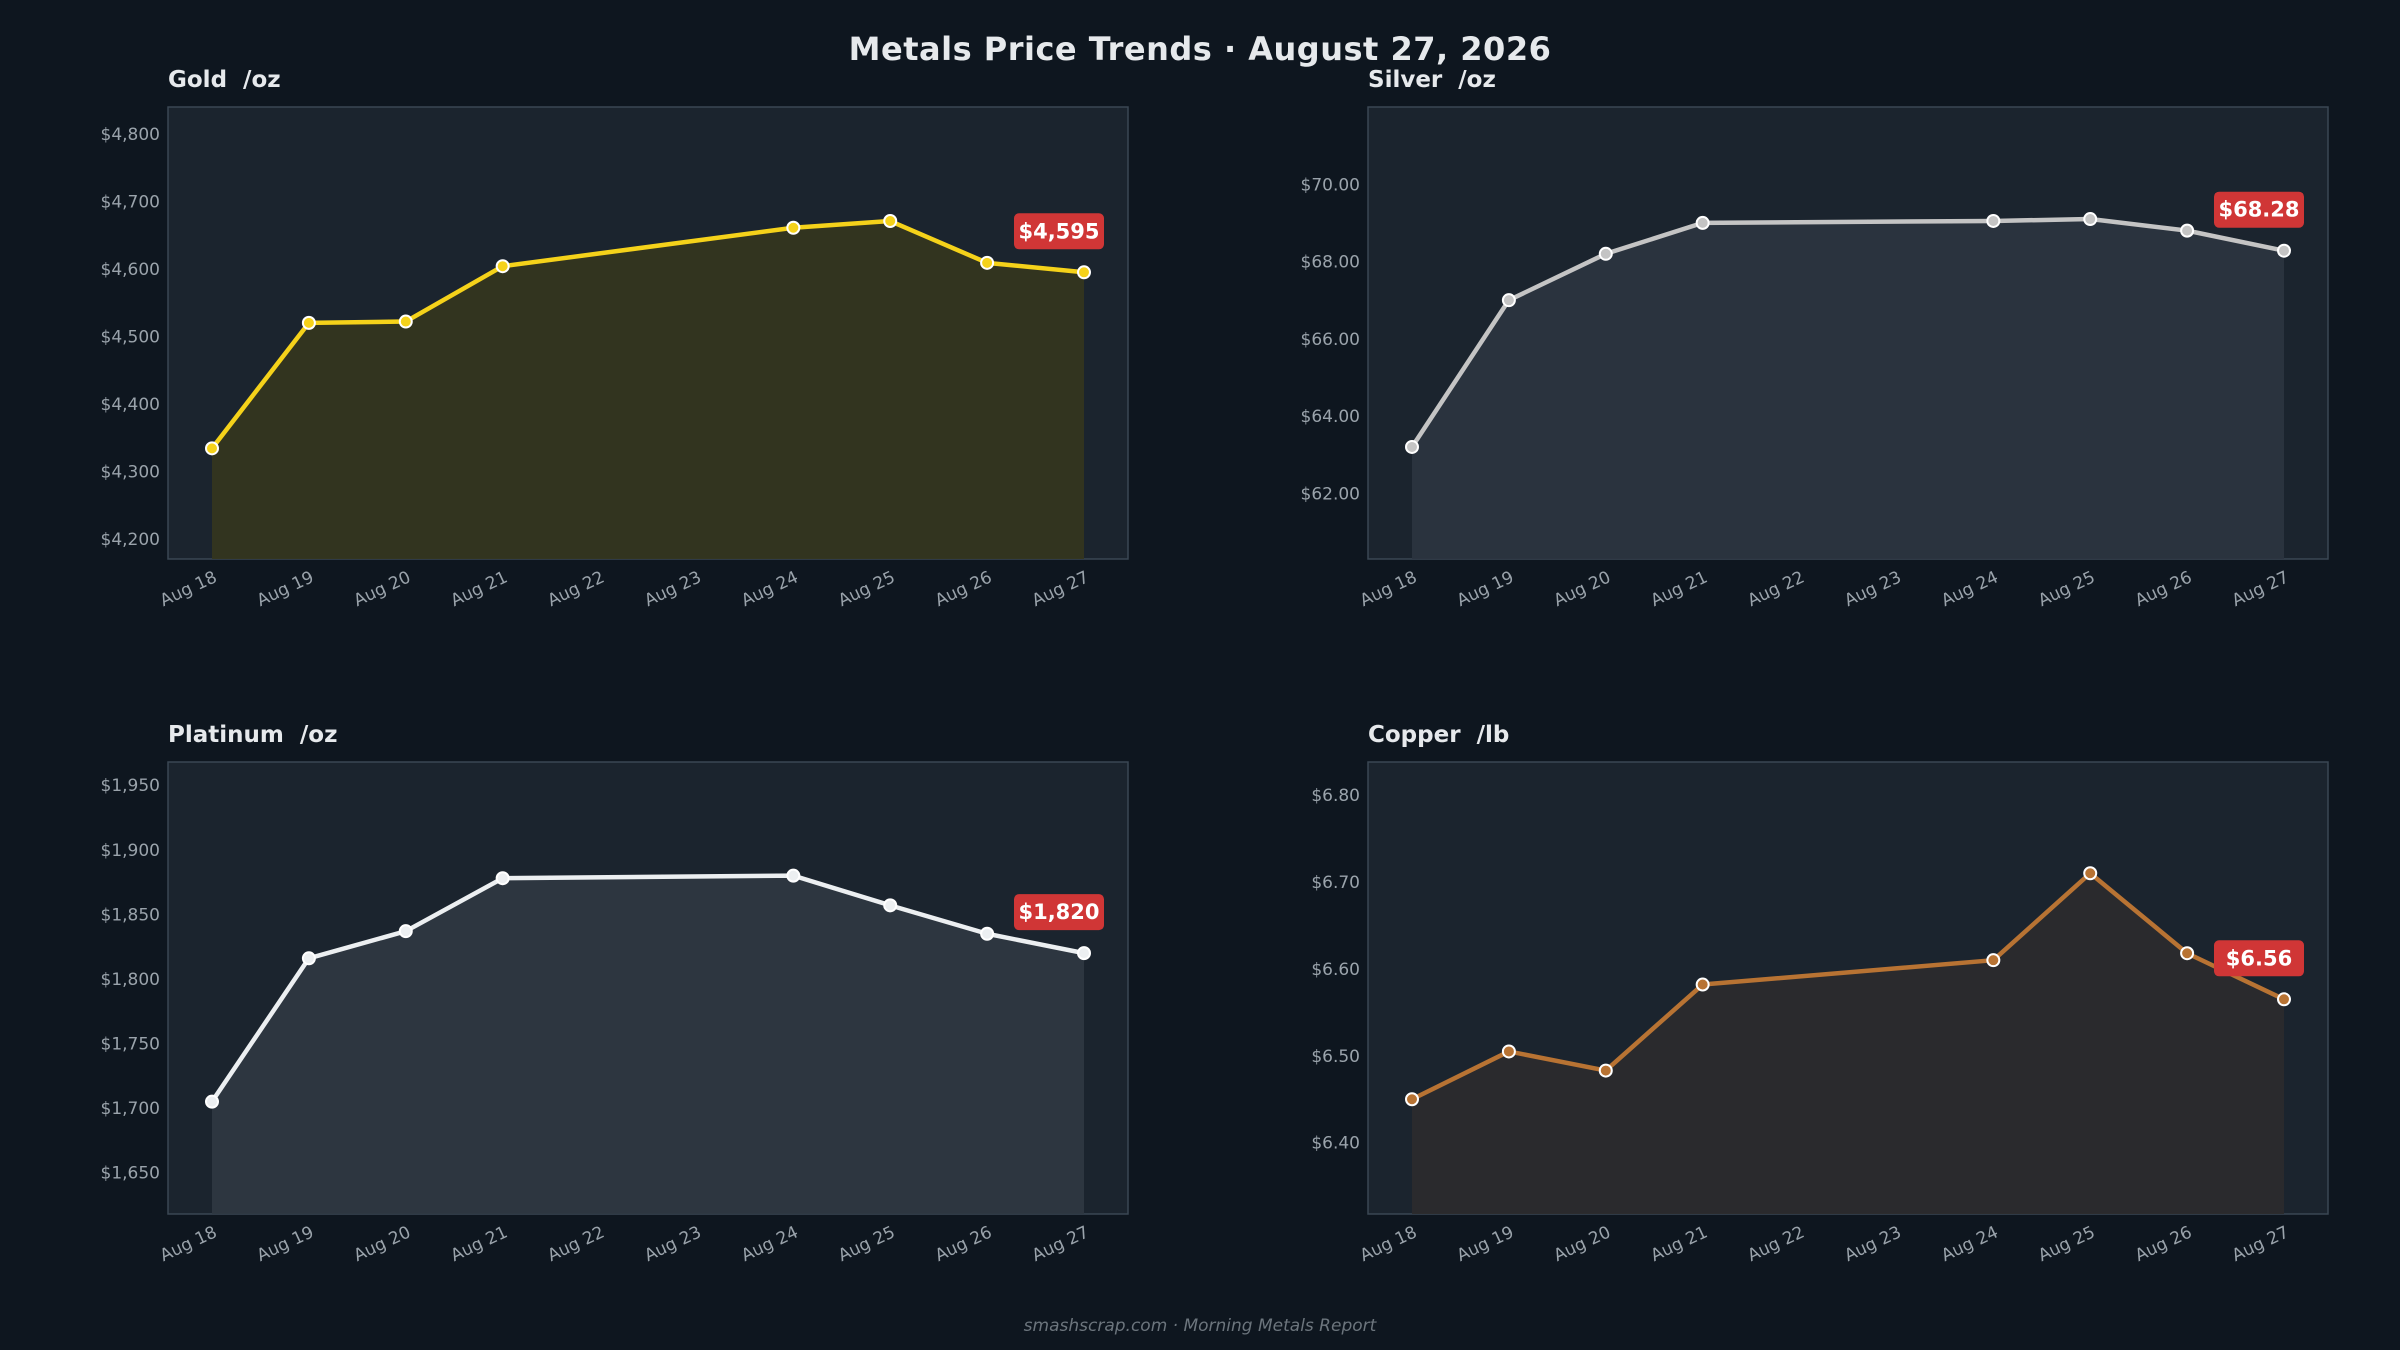  Describe the element at coordinates (1969, 589) in the screenshot. I see `silver-xtick-label: Aug 24` at that location.